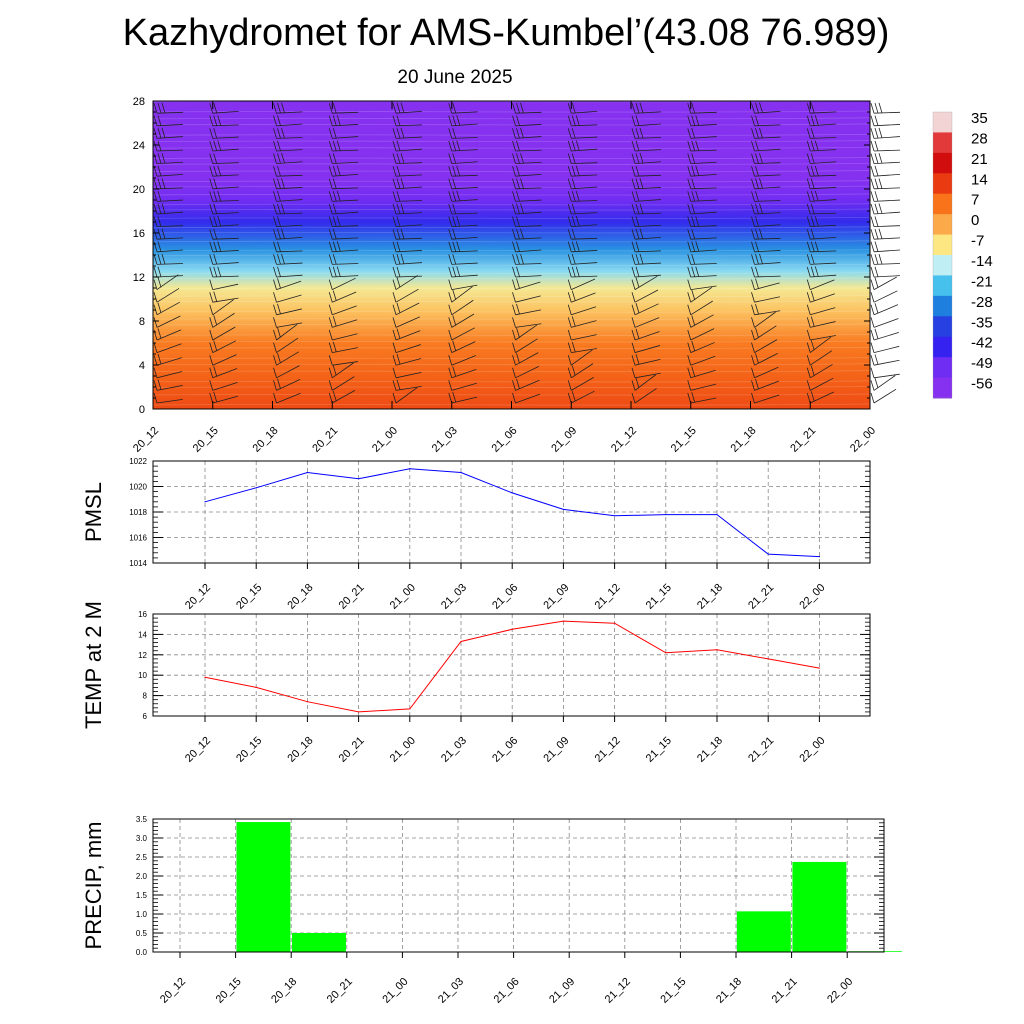  Describe the element at coordinates (454, 597) in the screenshot. I see `pmsl-x-tick-label: 21_03` at that location.